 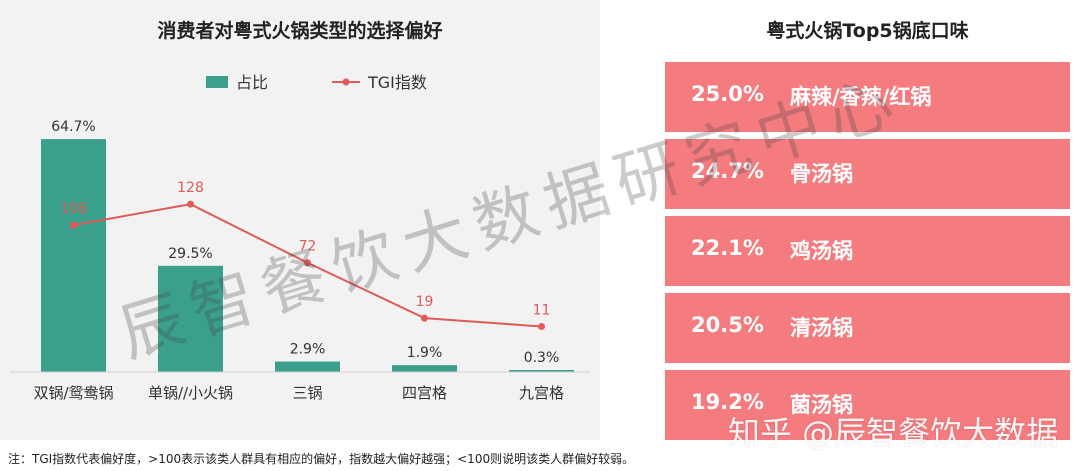 I want to click on flavor-percent: 19.2%, so click(x=727, y=402).